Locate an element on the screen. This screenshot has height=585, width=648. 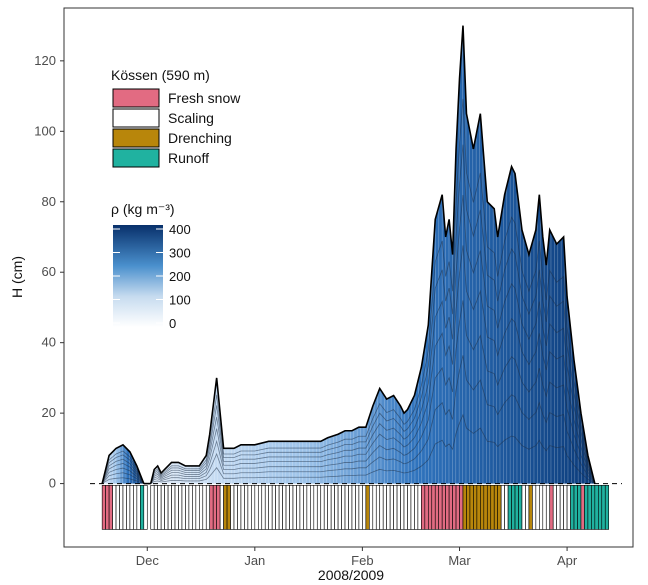
x-axis: Dec Jan Feb Mar Apr is located at coordinates (357, 557).